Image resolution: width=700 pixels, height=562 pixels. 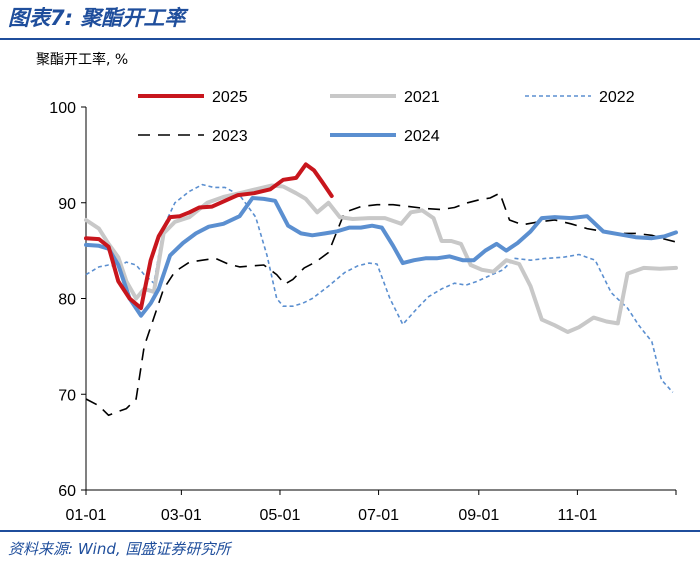 I want to click on x-tick-label: 09-01, so click(x=478, y=515).